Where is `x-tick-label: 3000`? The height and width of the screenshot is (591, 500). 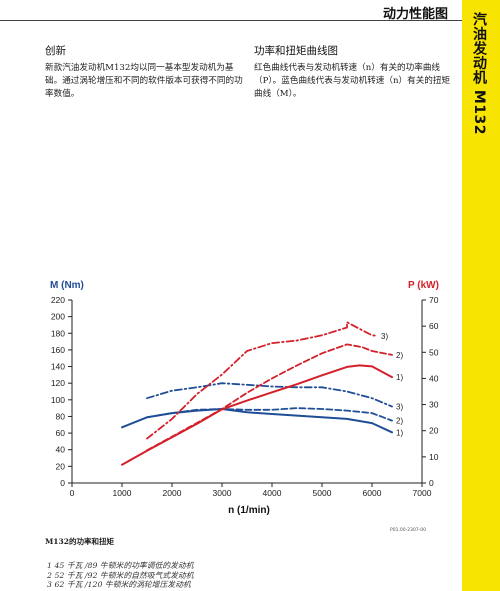
x-tick-label: 3000 is located at coordinates (222, 493).